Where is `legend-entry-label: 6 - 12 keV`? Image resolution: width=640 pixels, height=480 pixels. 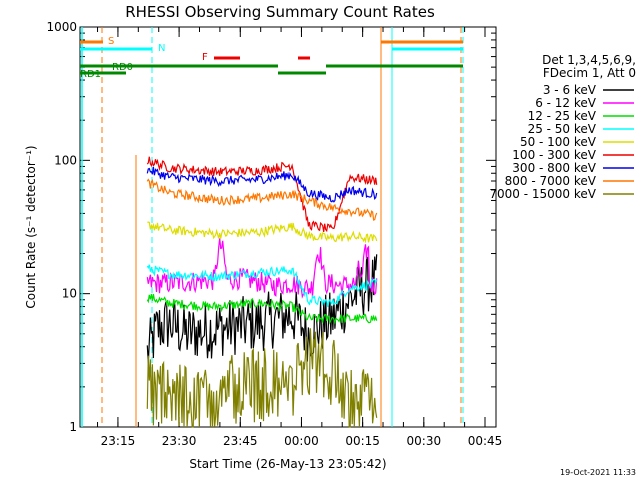 legend-entry-label: 6 - 12 keV is located at coordinates (566, 103).